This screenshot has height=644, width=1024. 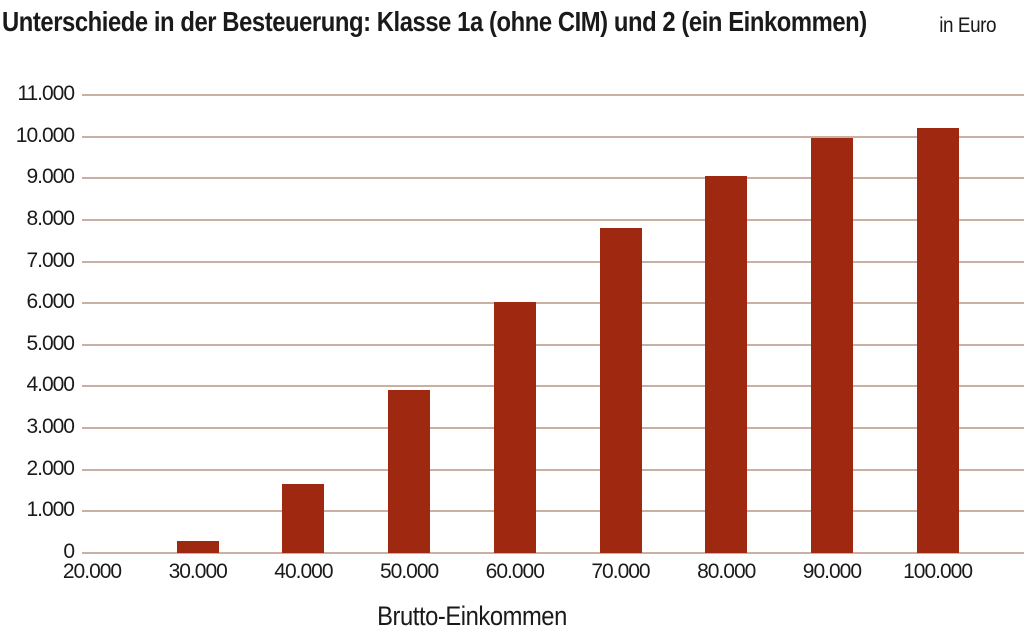 I want to click on x-axis-title: Brutto-Einkommen, so click(x=472, y=616).